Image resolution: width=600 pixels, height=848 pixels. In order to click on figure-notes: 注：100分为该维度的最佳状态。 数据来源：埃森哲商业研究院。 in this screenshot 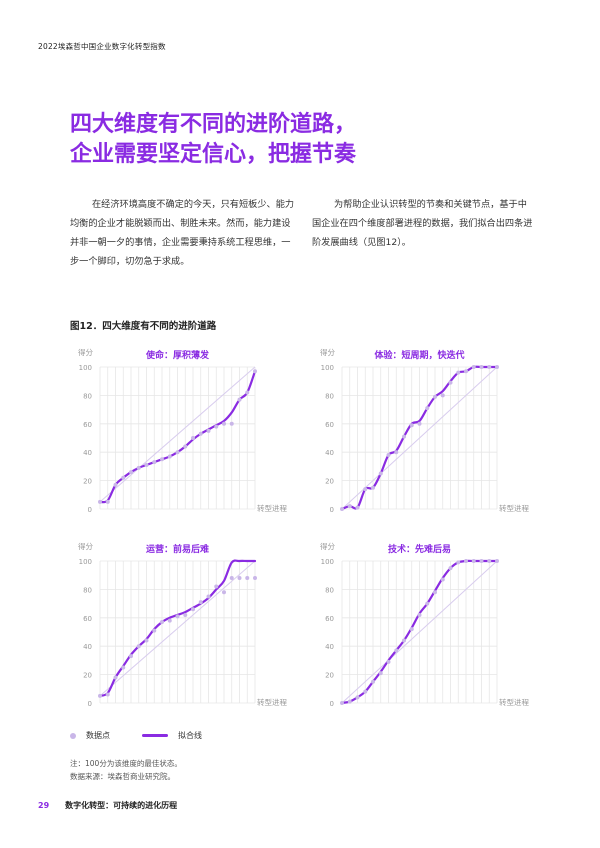, I will do `click(126, 770)`.